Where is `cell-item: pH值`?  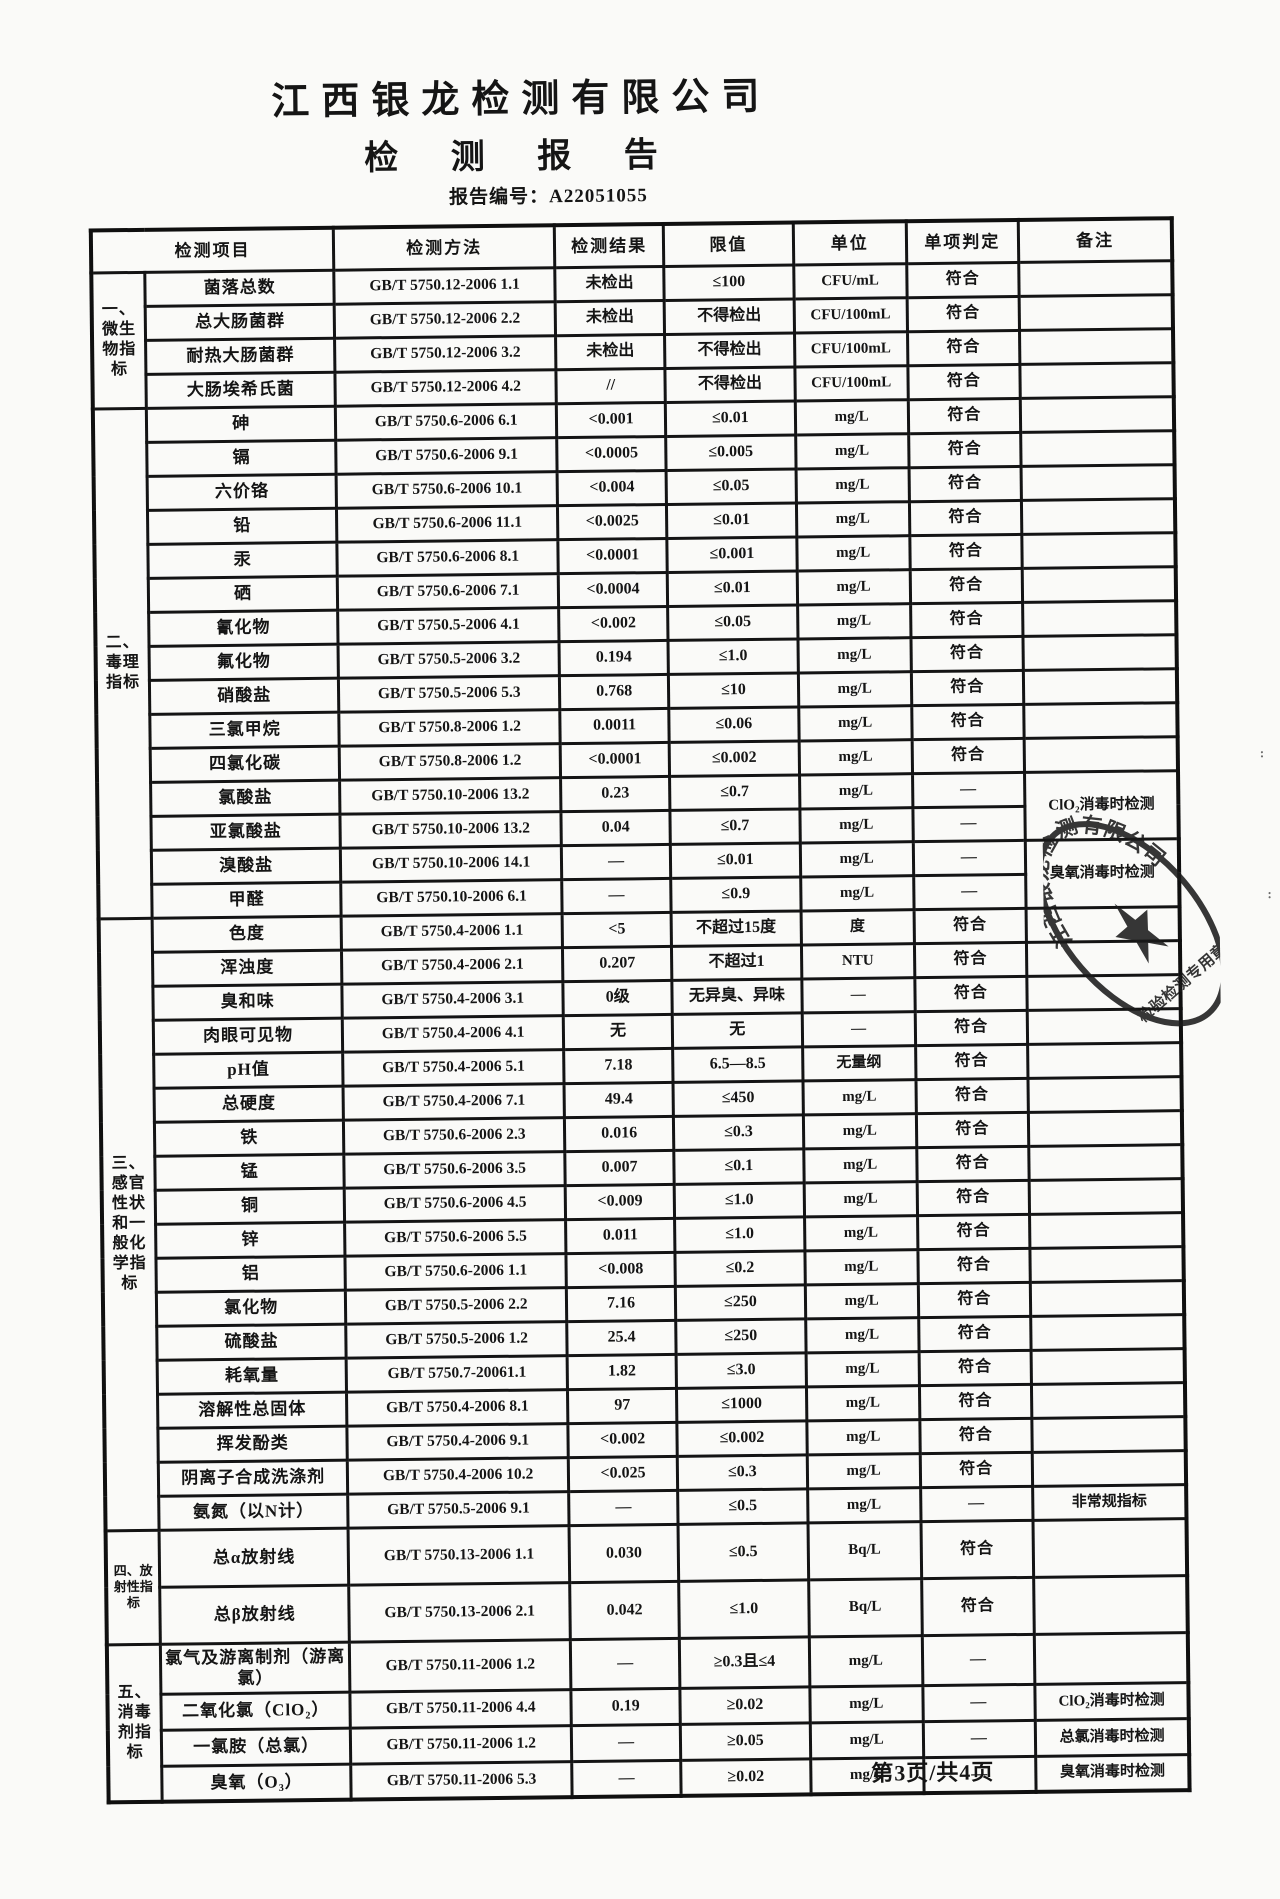 cell-item: pH值 is located at coordinates (248, 1069).